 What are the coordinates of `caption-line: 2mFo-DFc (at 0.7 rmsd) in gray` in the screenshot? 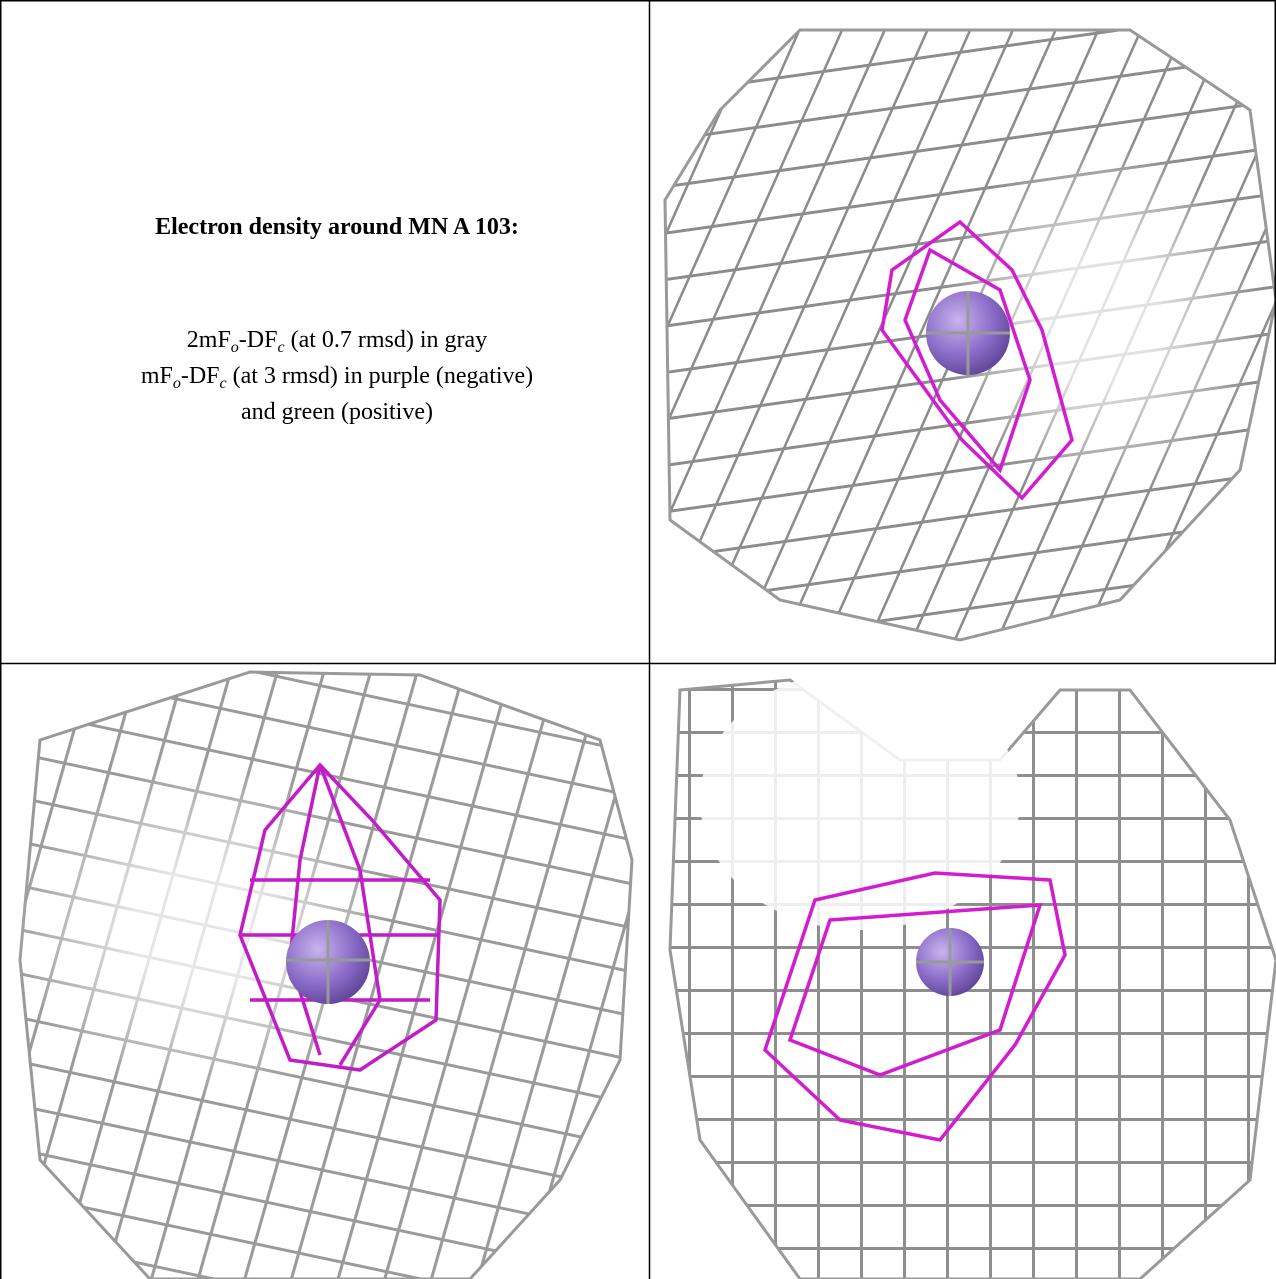 It's located at (337, 340).